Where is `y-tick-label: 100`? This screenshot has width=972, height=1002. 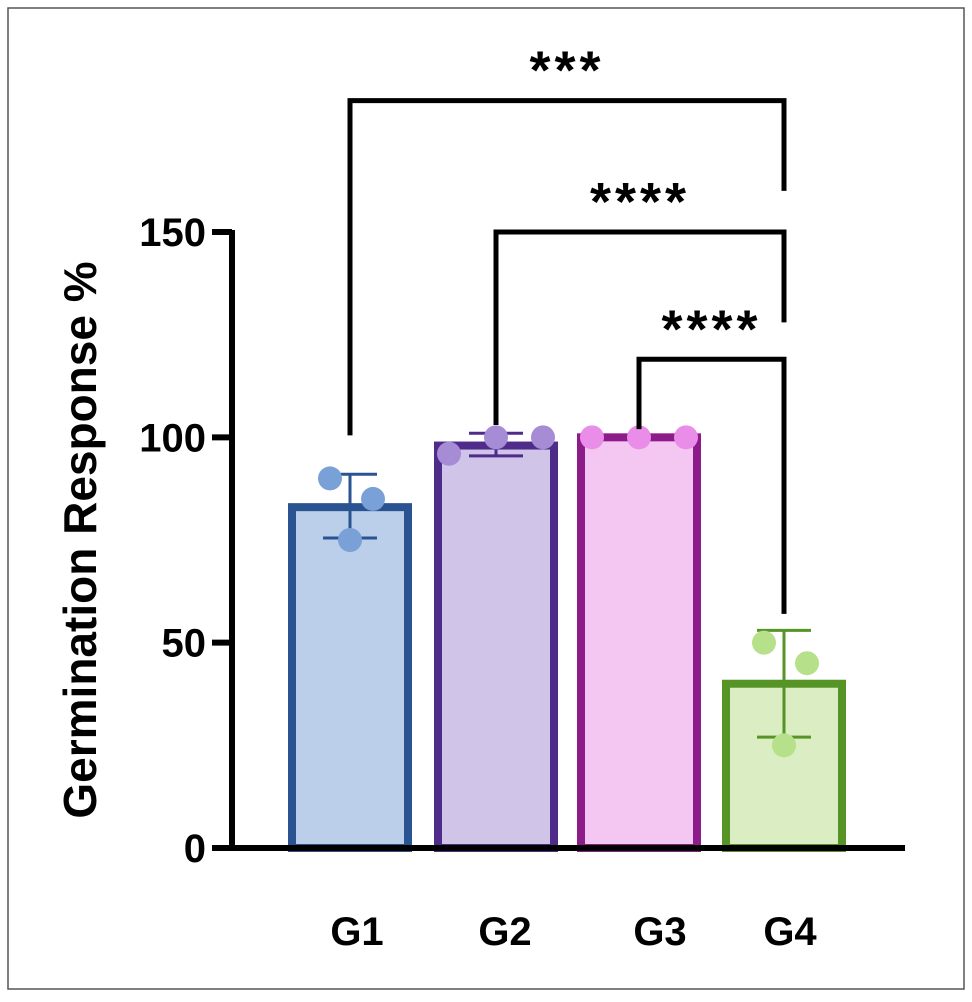 y-tick-label: 100 is located at coordinates (172, 438).